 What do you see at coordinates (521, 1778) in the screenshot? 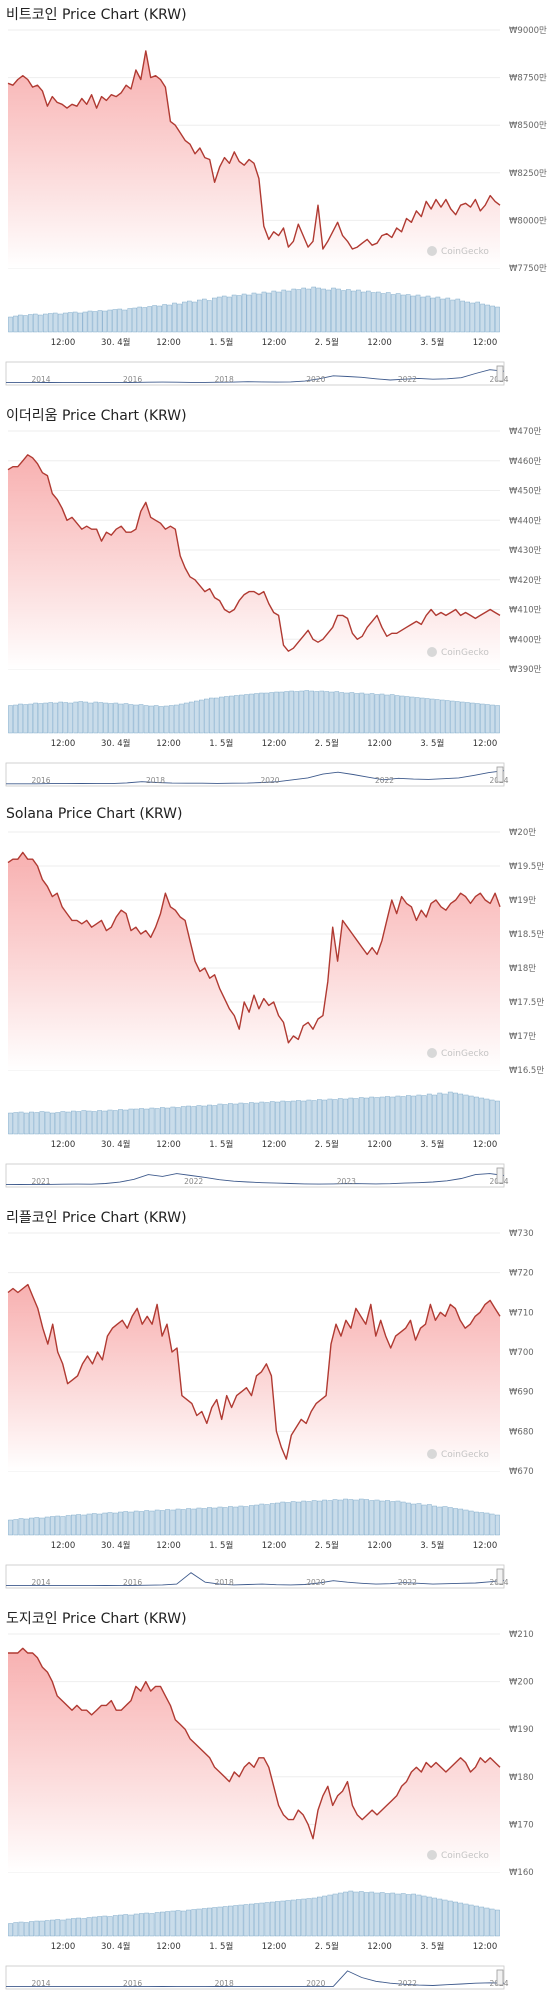
I see `y-tick-label: ₩180` at bounding box center [521, 1778].